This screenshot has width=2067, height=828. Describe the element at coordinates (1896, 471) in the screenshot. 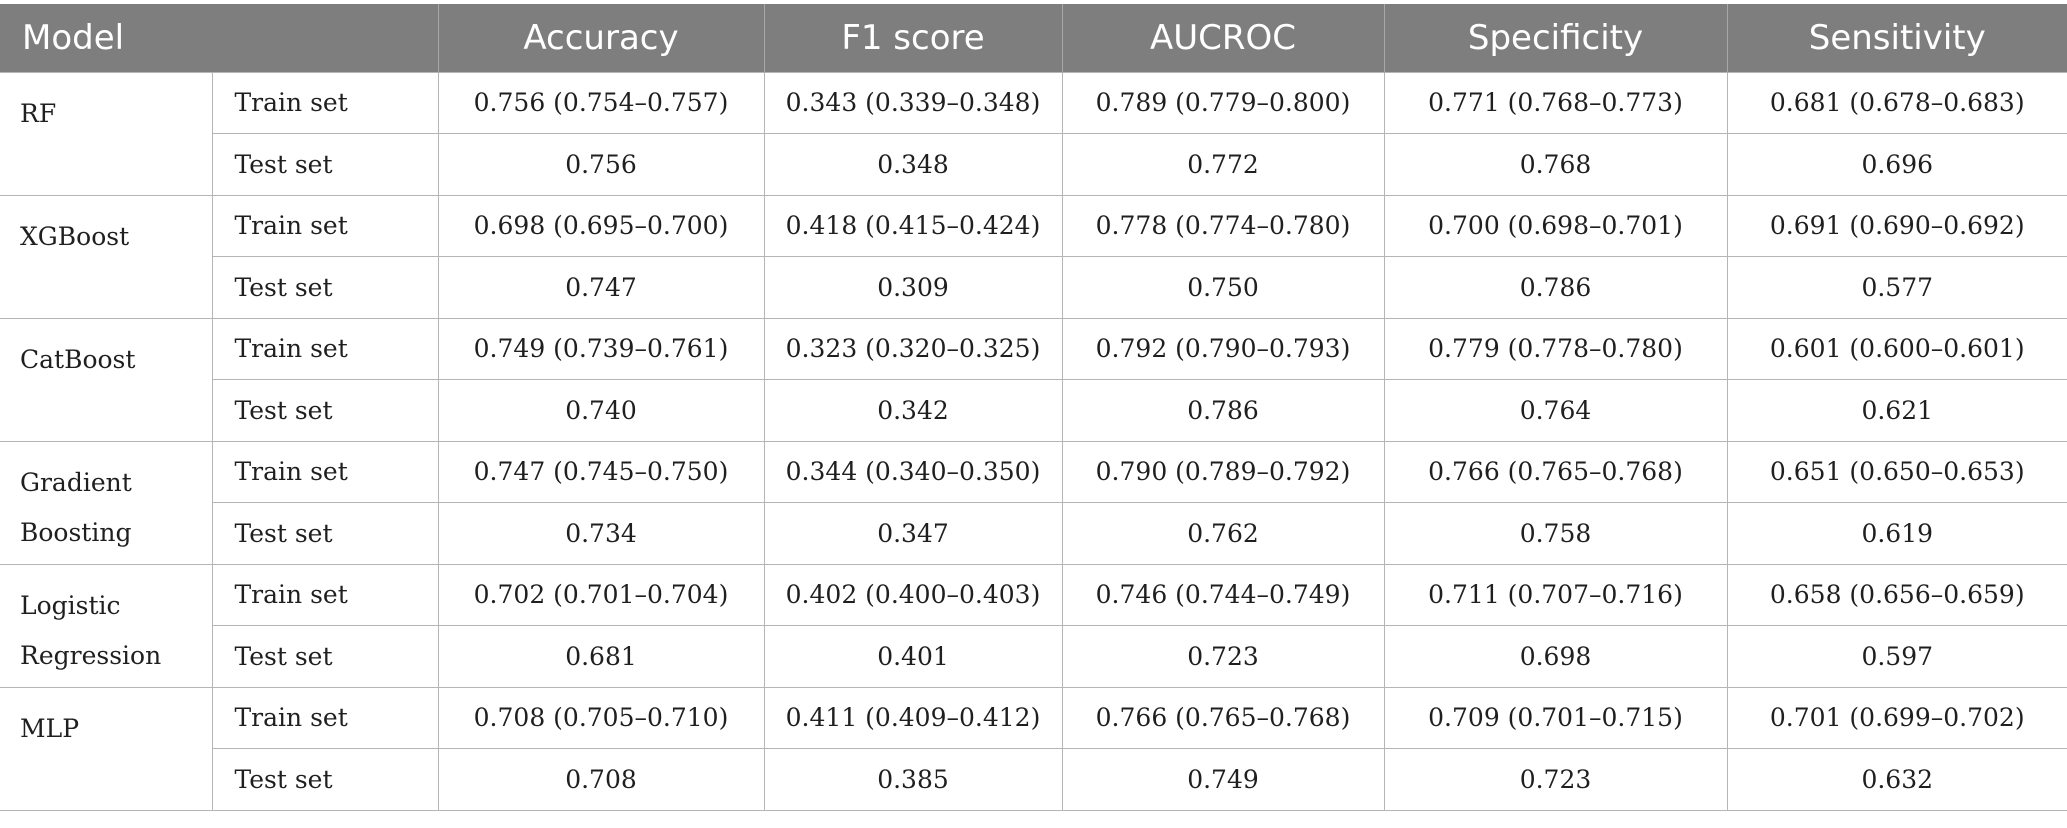

I see `sensitivity-value-cell: 0.651 (0.650–0.653)` at that location.